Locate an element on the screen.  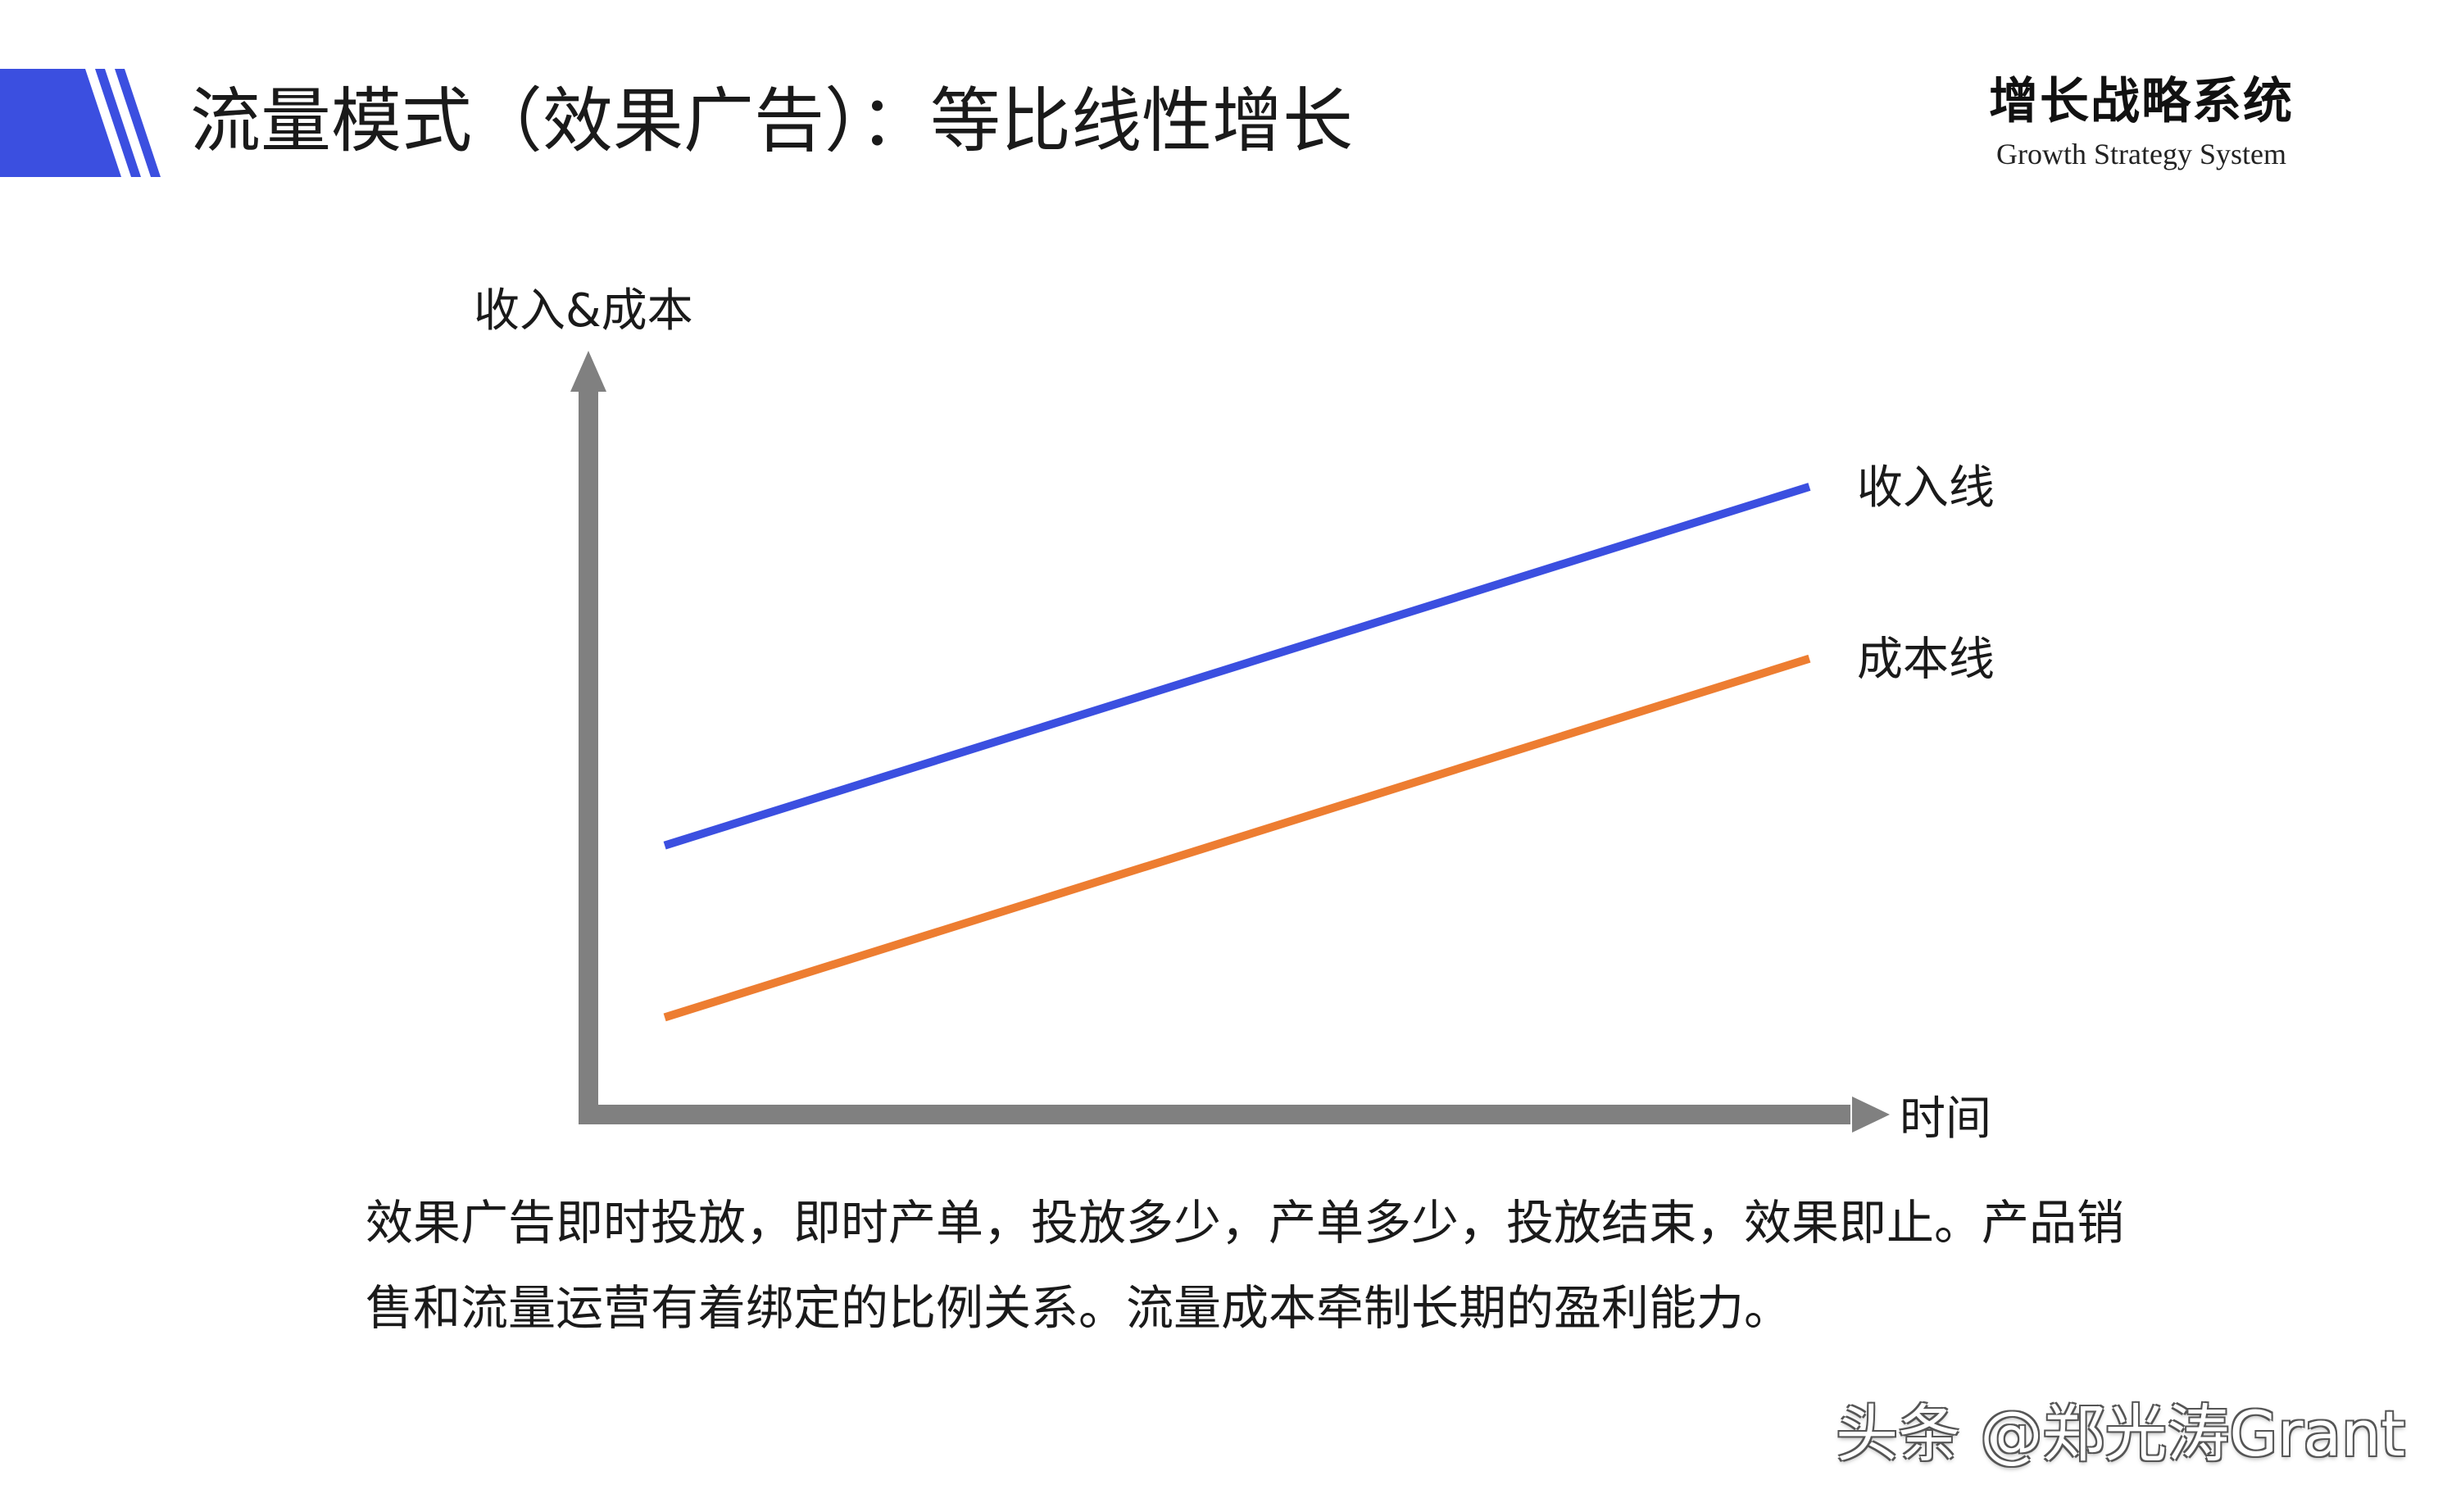
x-axis-line is located at coordinates (1214, 1114).